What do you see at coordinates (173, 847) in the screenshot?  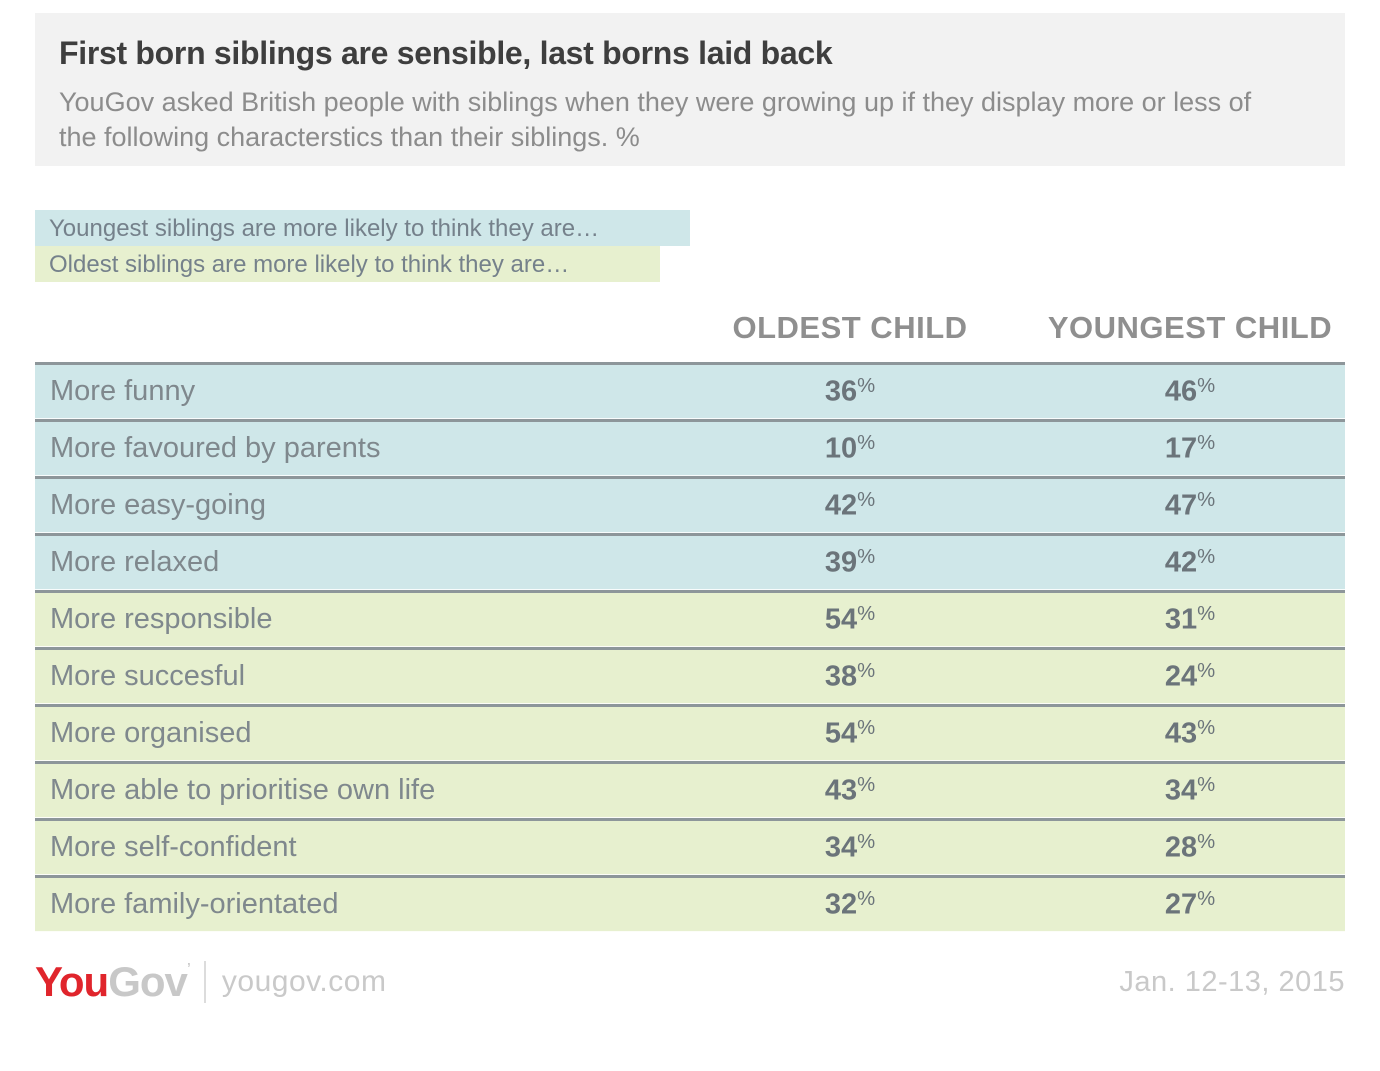 I see `row-label: More self-confident` at bounding box center [173, 847].